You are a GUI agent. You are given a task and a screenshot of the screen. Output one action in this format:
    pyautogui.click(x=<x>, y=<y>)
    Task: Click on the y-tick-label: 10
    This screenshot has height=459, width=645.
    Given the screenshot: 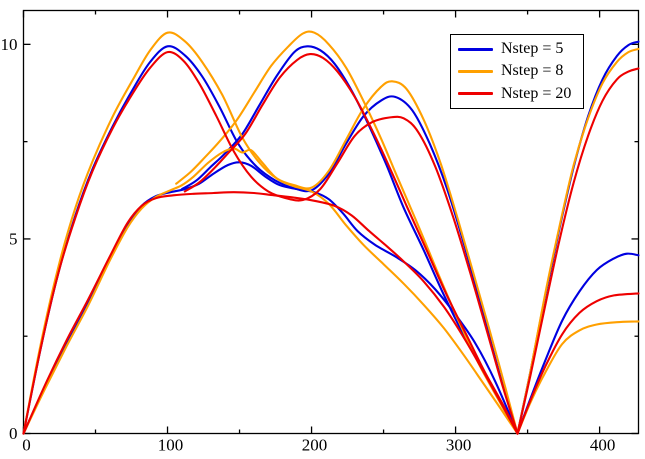 What is the action you would take?
    pyautogui.click(x=9, y=44)
    